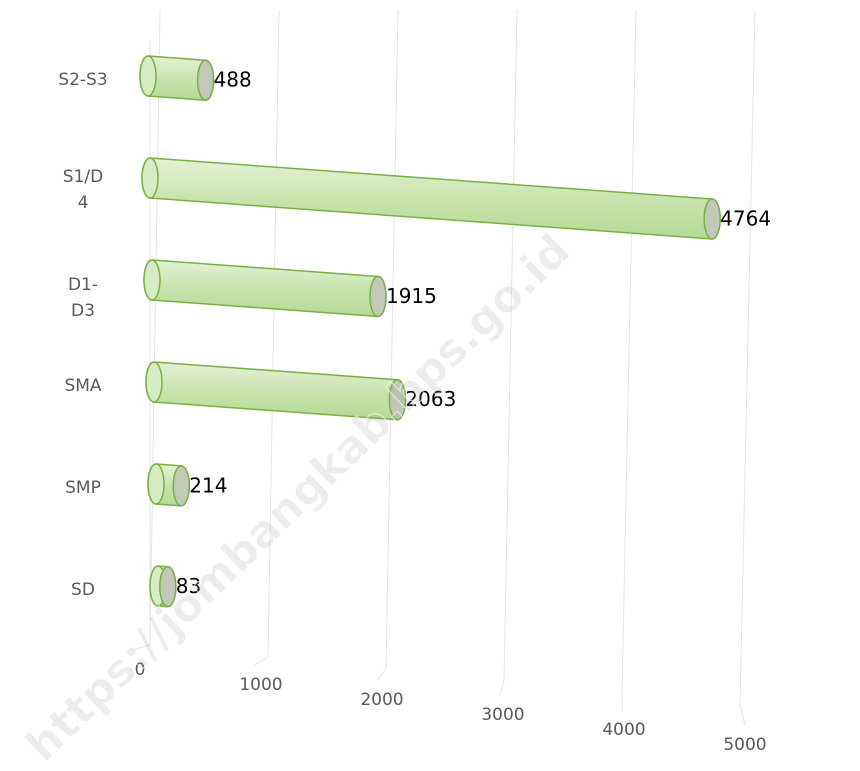 The width and height of the screenshot is (860, 771). I want to click on category-label: SD, so click(83, 590).